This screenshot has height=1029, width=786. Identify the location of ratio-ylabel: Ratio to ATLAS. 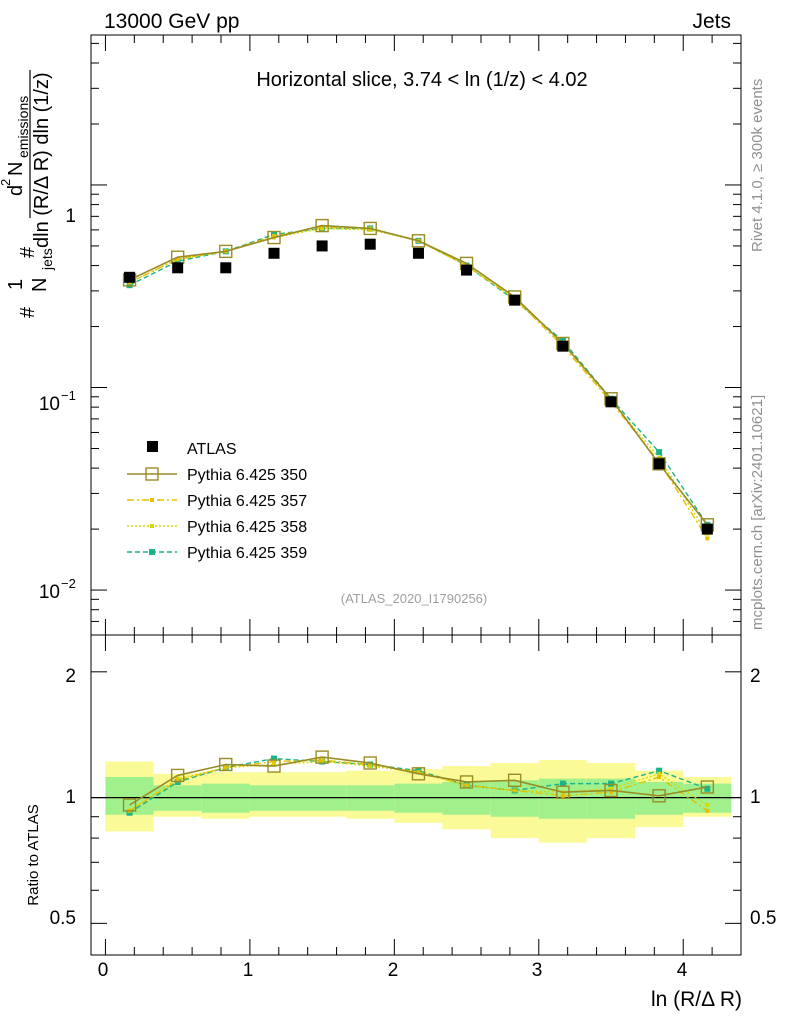
(33, 854).